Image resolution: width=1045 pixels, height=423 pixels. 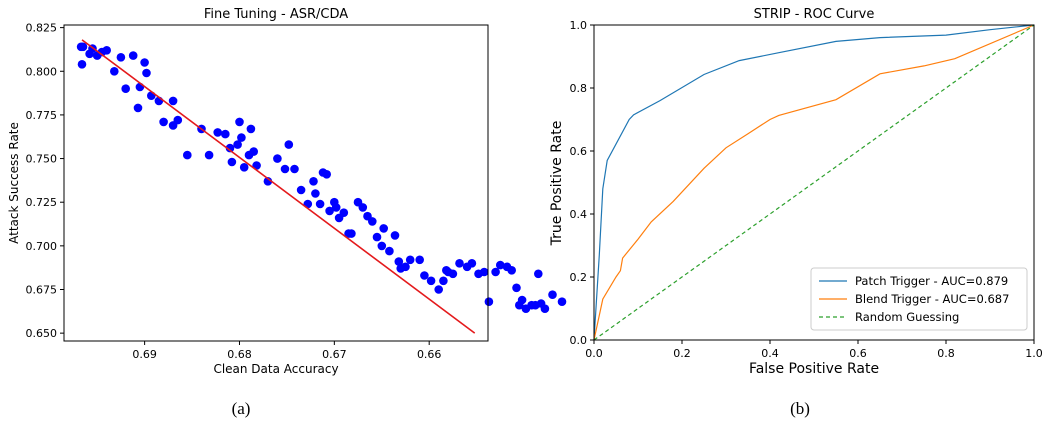 What do you see at coordinates (14, 183) in the screenshot?
I see `chart-a-y-axis-label: Attack Success Rate` at bounding box center [14, 183].